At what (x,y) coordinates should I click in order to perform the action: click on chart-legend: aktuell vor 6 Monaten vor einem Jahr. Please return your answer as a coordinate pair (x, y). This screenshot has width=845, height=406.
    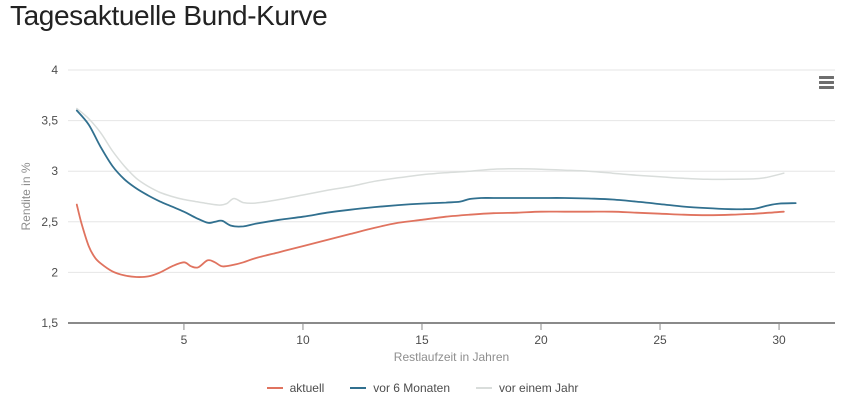
    Looking at the image, I should click on (422, 388).